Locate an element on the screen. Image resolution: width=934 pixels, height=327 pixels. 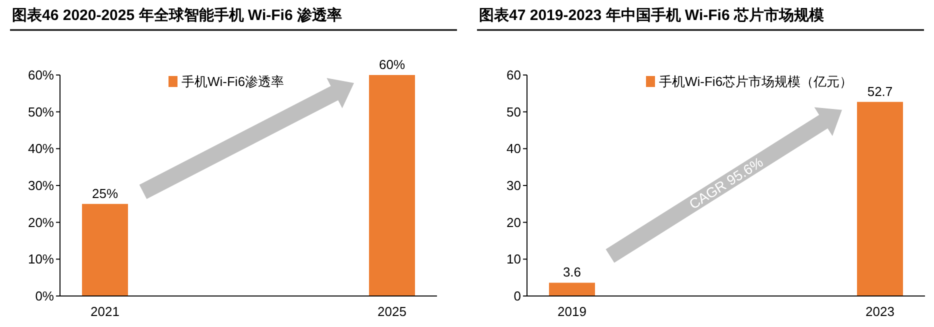
legend-label: 手机Wi-Fi6芯片市场规模（亿元） is located at coordinates (756, 81).